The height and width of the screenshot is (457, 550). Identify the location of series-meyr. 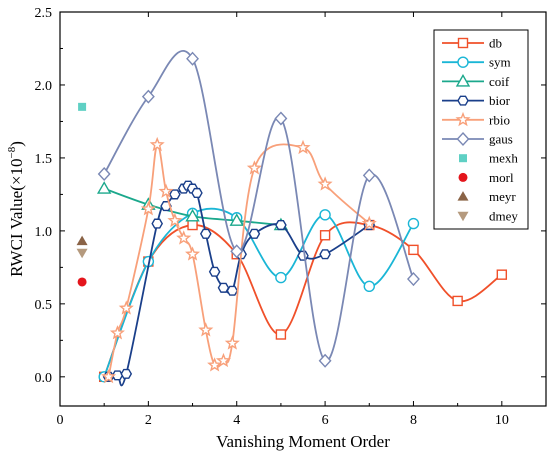
(82, 240).